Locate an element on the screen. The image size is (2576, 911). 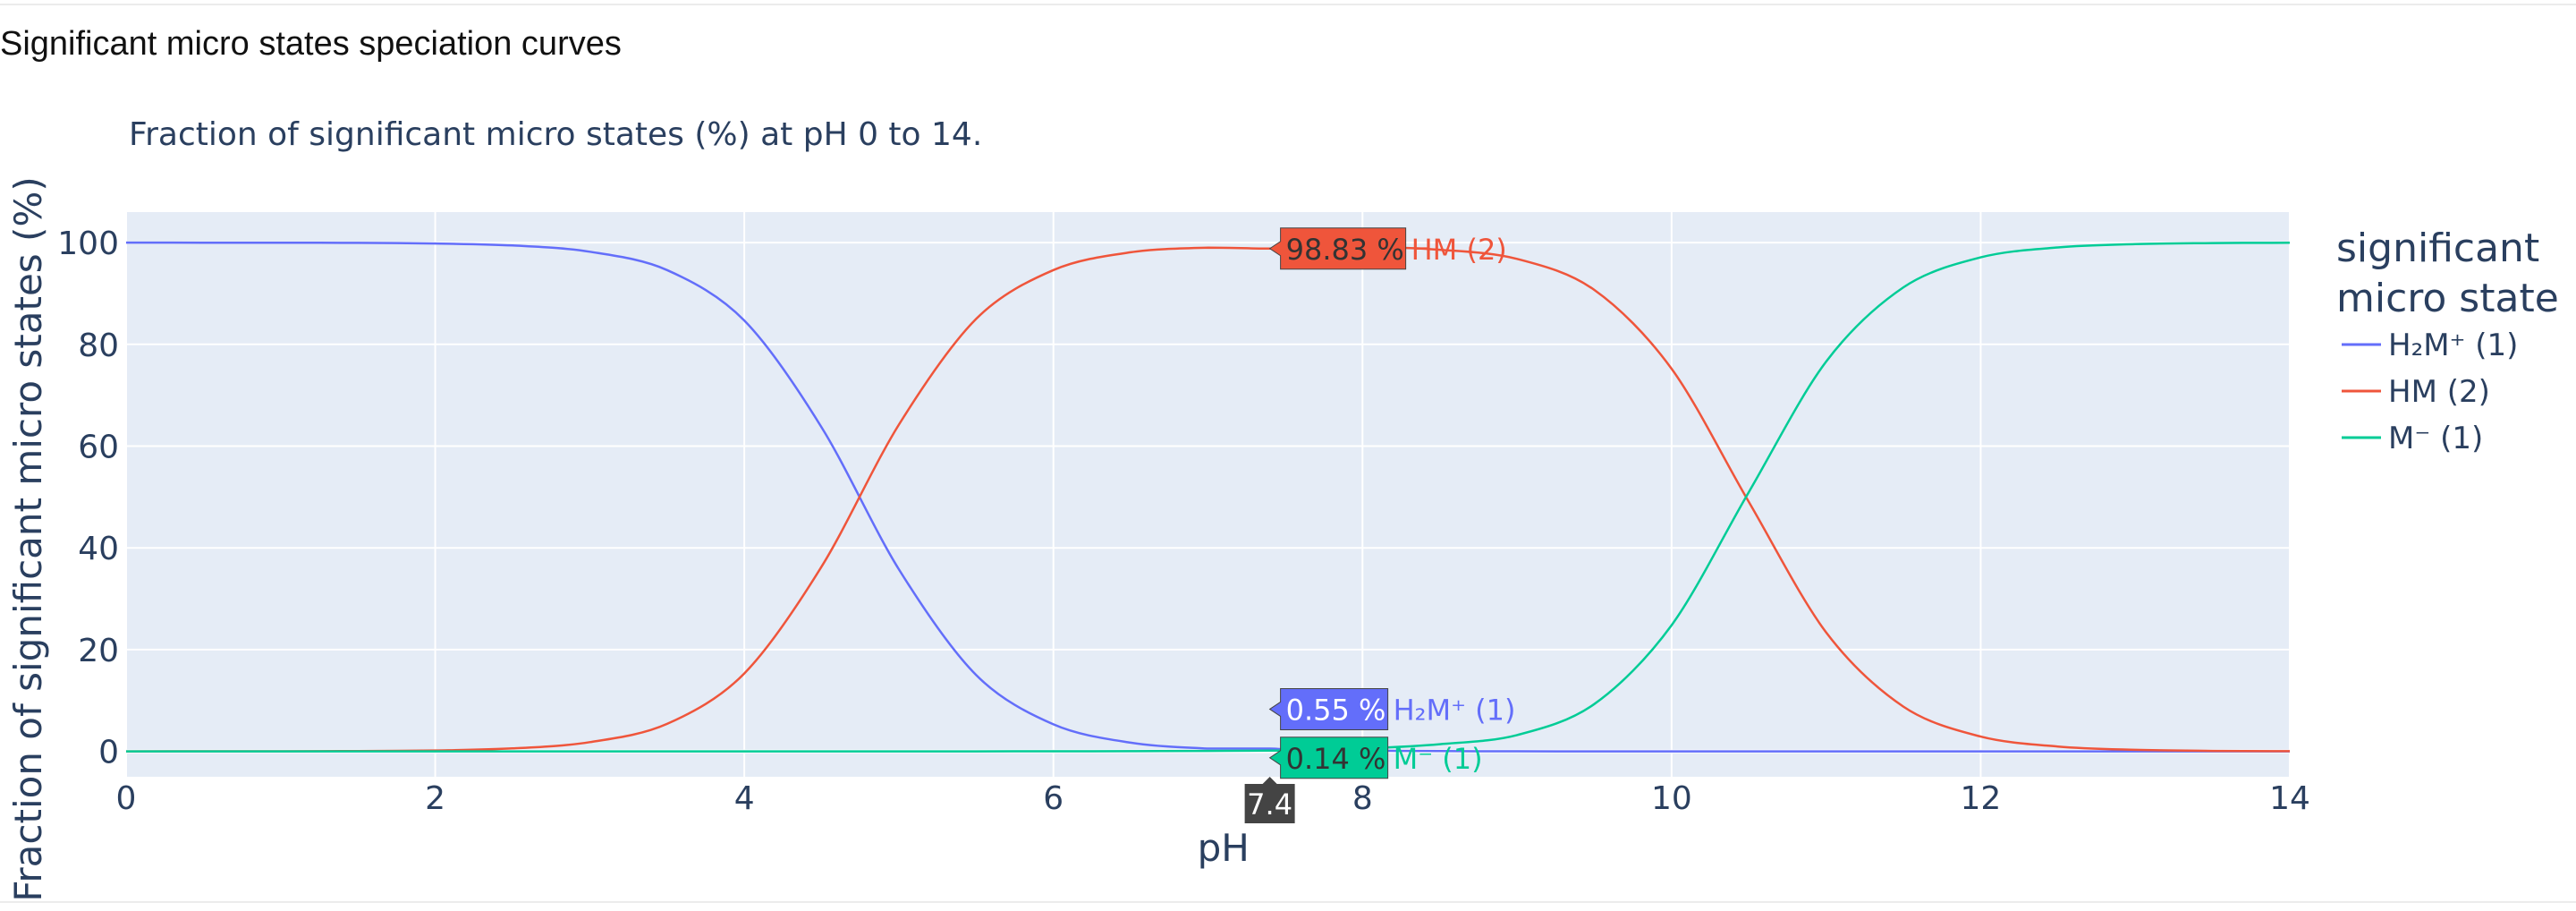
y-tick-label: 40 is located at coordinates (98, 549).